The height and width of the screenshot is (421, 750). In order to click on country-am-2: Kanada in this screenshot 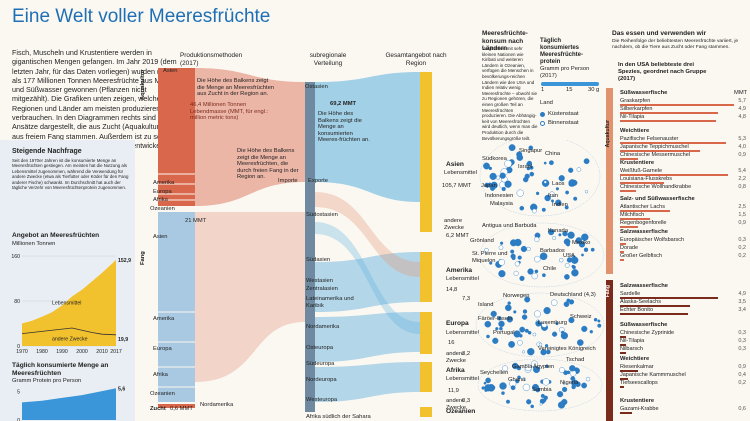, I will do `click(558, 231)`.